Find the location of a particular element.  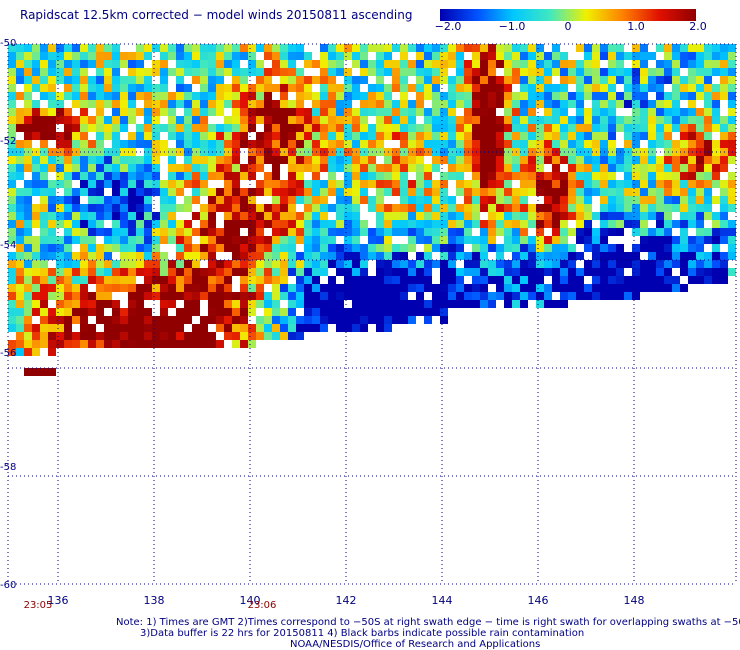

lon-label-148: 148 is located at coordinates (634, 600).